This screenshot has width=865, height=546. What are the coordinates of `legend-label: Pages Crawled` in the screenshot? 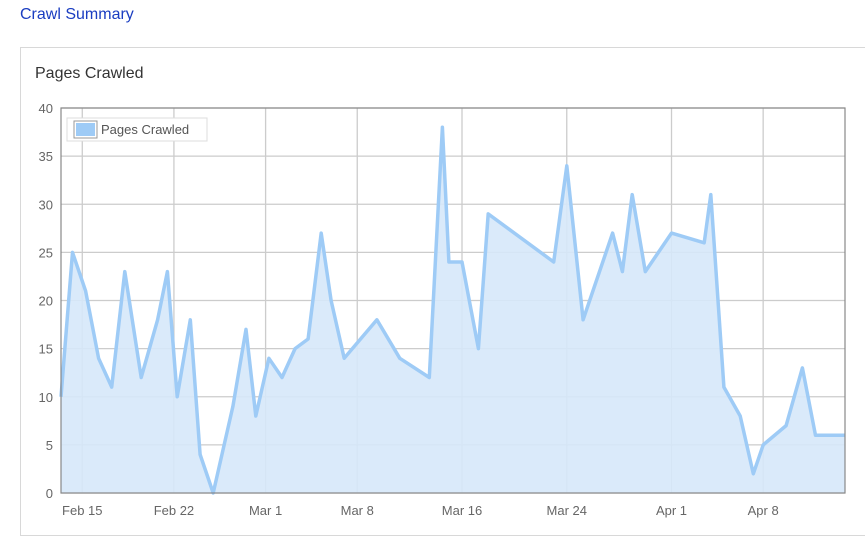 It's located at (145, 129).